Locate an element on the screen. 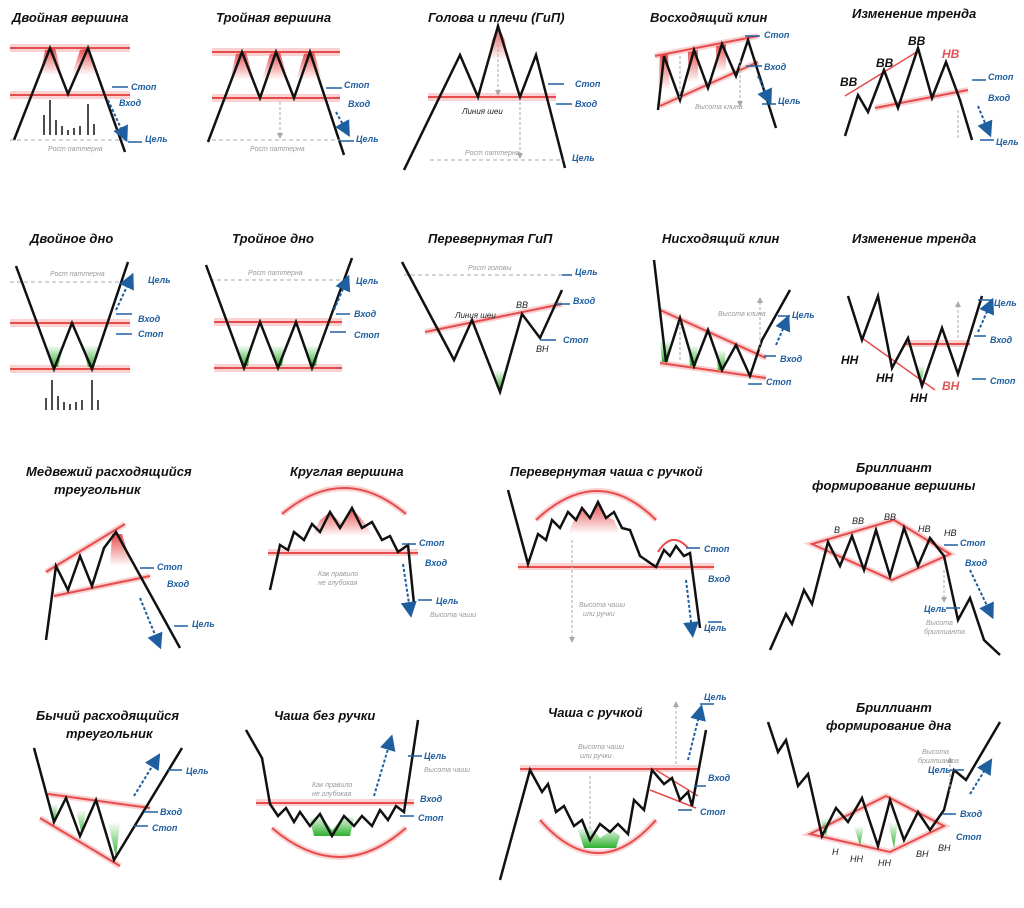 The width and height of the screenshot is (1024, 908). falling-wedge-title: Нисходящий клин is located at coordinates (721, 238).